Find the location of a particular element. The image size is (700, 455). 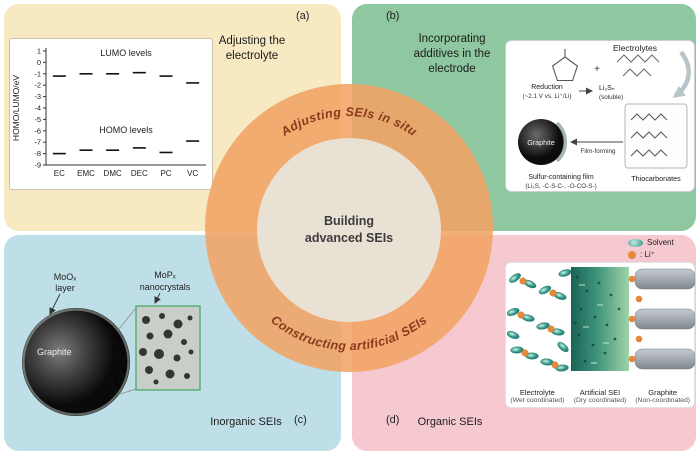

legend-item-li-ion: : Li⁺ is located at coordinates (651, 254).